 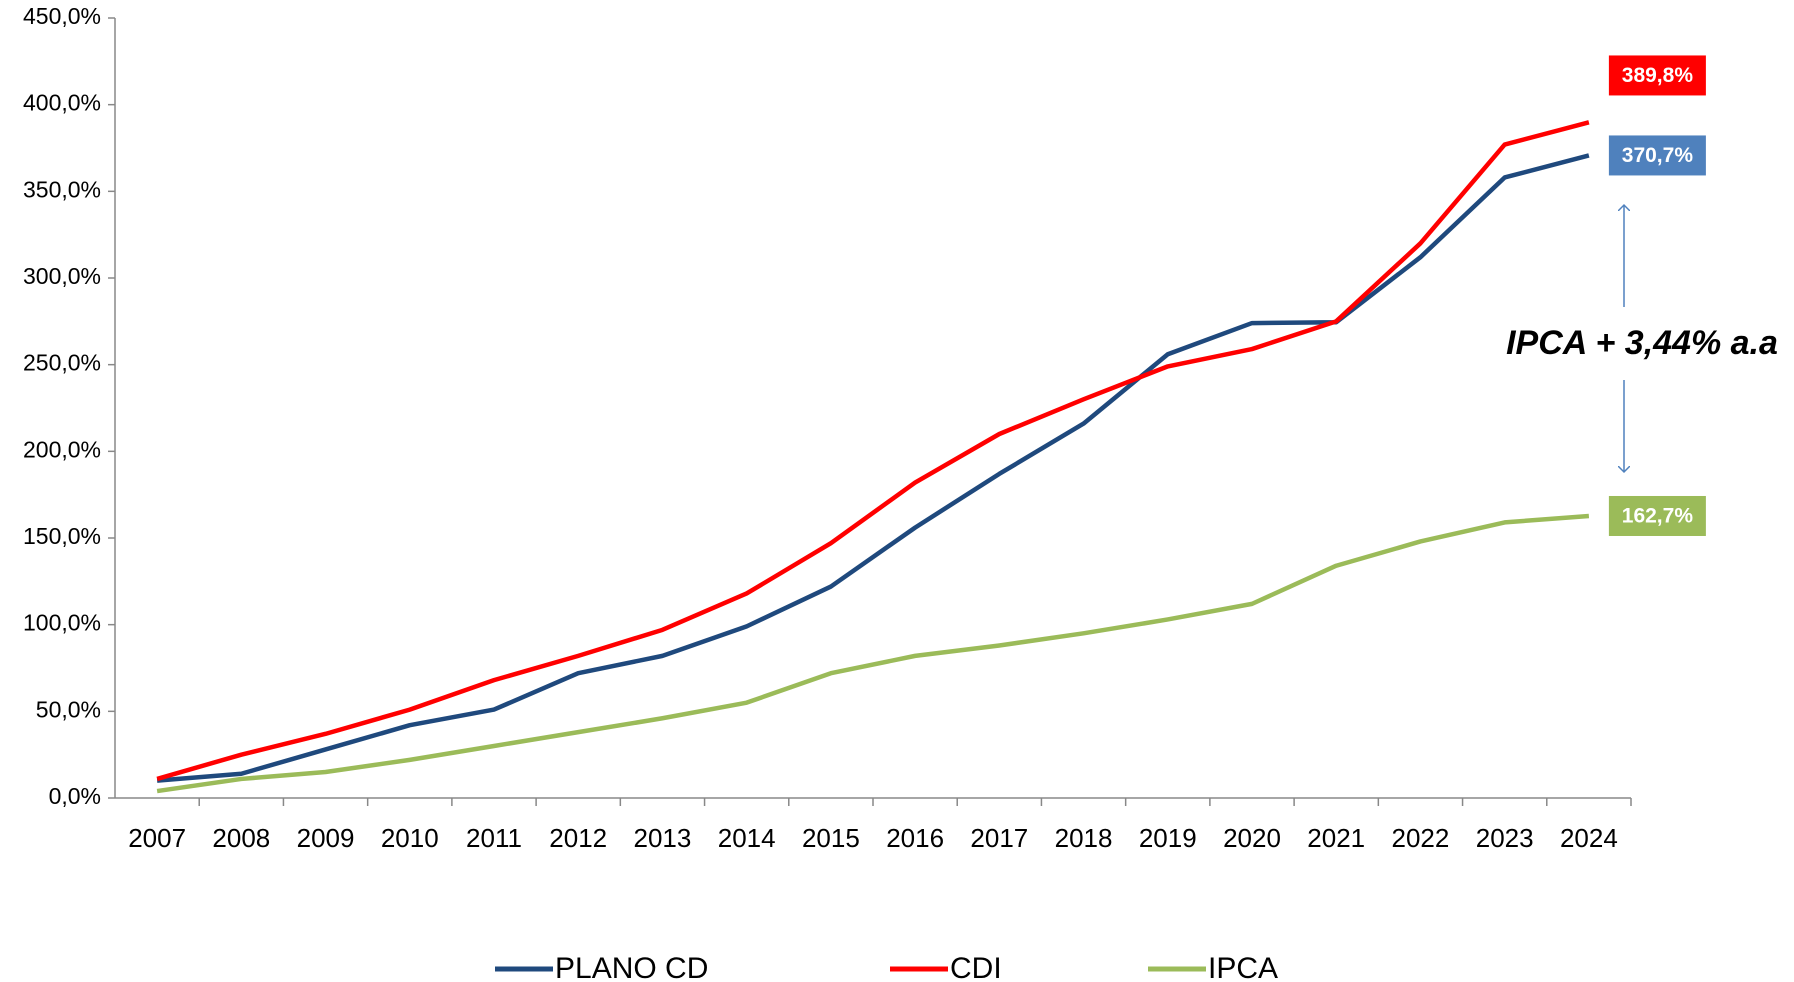 What do you see at coordinates (1252, 838) in the screenshot?
I see `x-tick-label: 2020` at bounding box center [1252, 838].